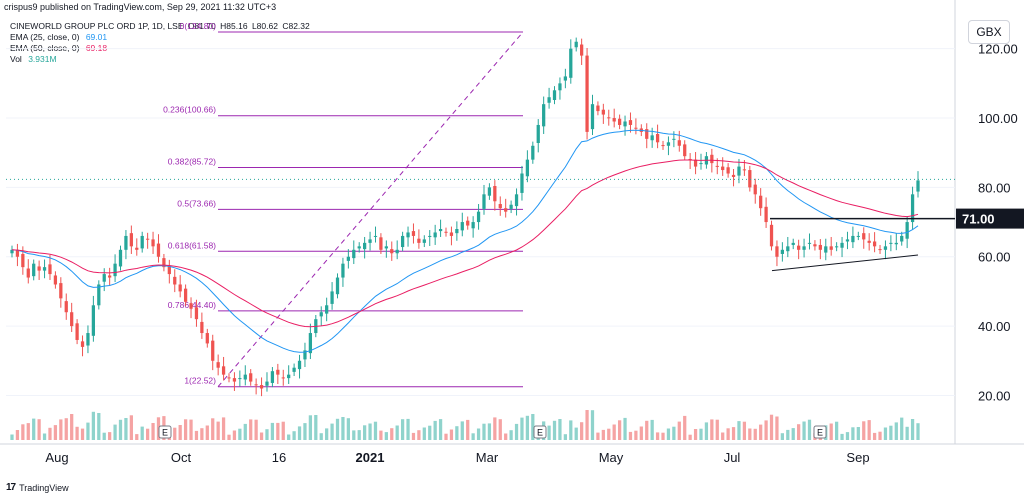 The width and height of the screenshot is (1024, 497). What do you see at coordinates (234, 26) in the screenshot?
I see `high-value: H85.16` at bounding box center [234, 26].